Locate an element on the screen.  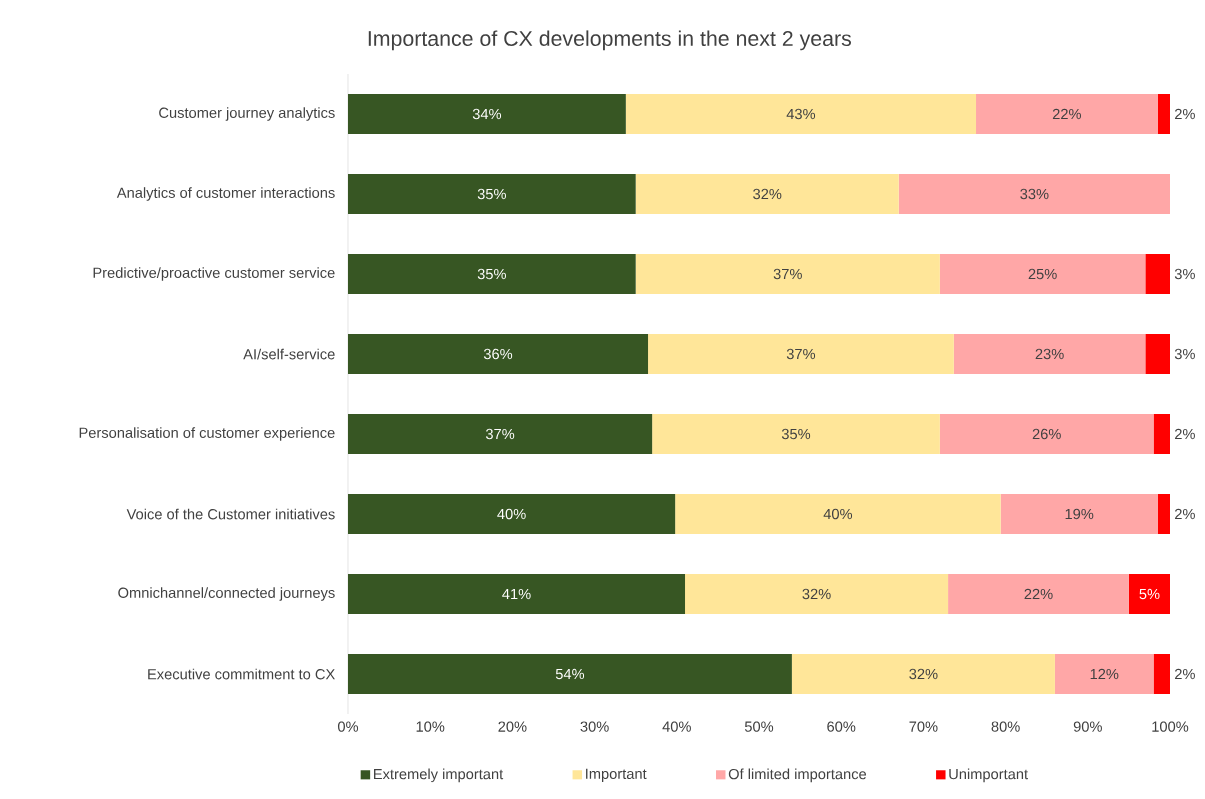
y-tick-label: Voice of the Customer initiatives is located at coordinates (230, 514).